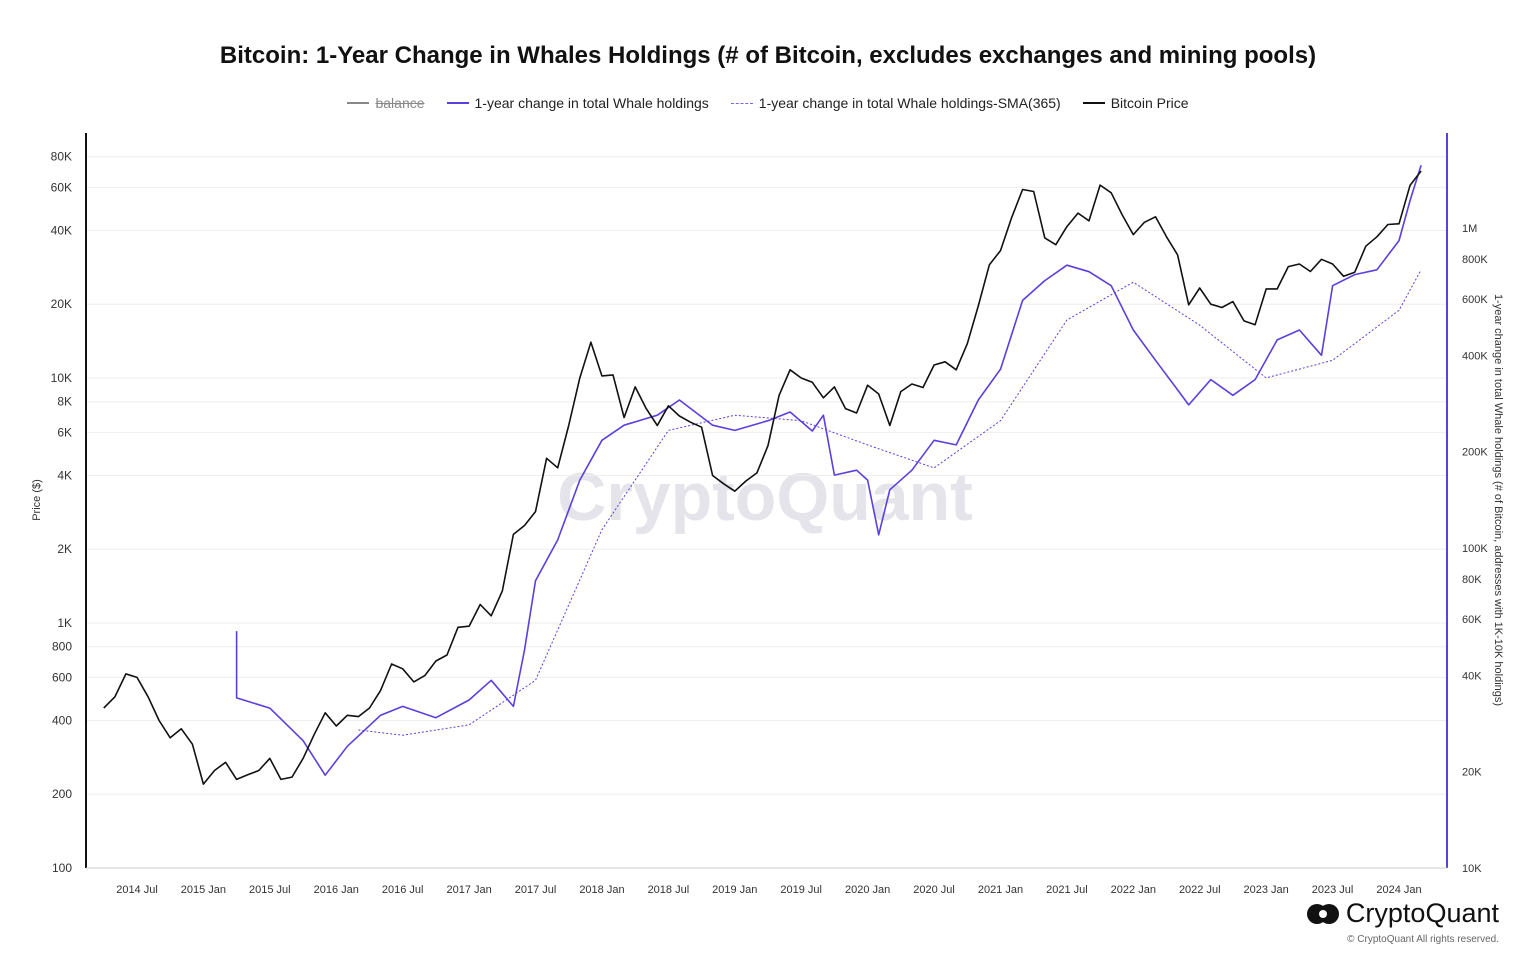  I want to click on y-right-tick: 800K, so click(1475, 260).